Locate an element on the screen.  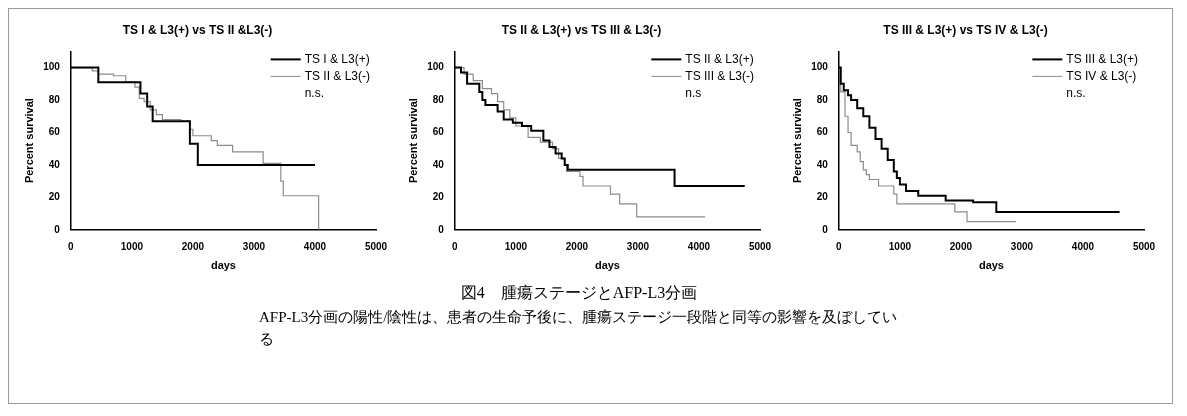
legend-label: TS II & L3(-) is located at coordinates (337, 75).